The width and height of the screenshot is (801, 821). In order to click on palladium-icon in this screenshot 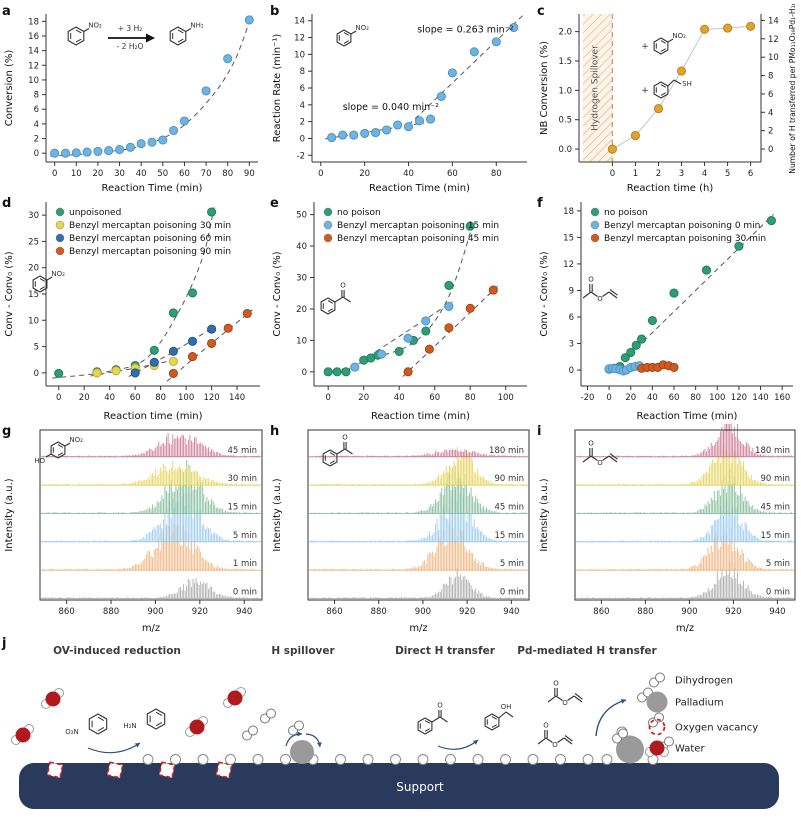, I will do `click(657, 702)`.